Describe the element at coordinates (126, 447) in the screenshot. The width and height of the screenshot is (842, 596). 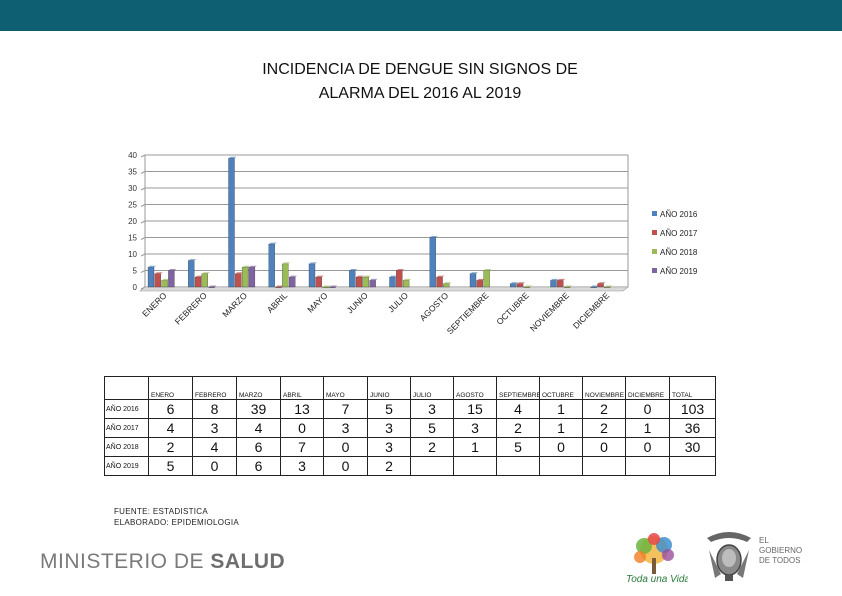
I see `table-row-label: AÑO 2018` at that location.